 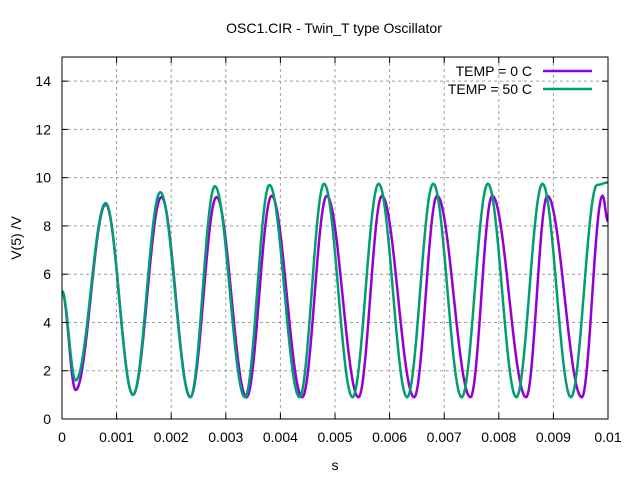 I want to click on x-tick-label: 0.001, so click(x=116, y=437).